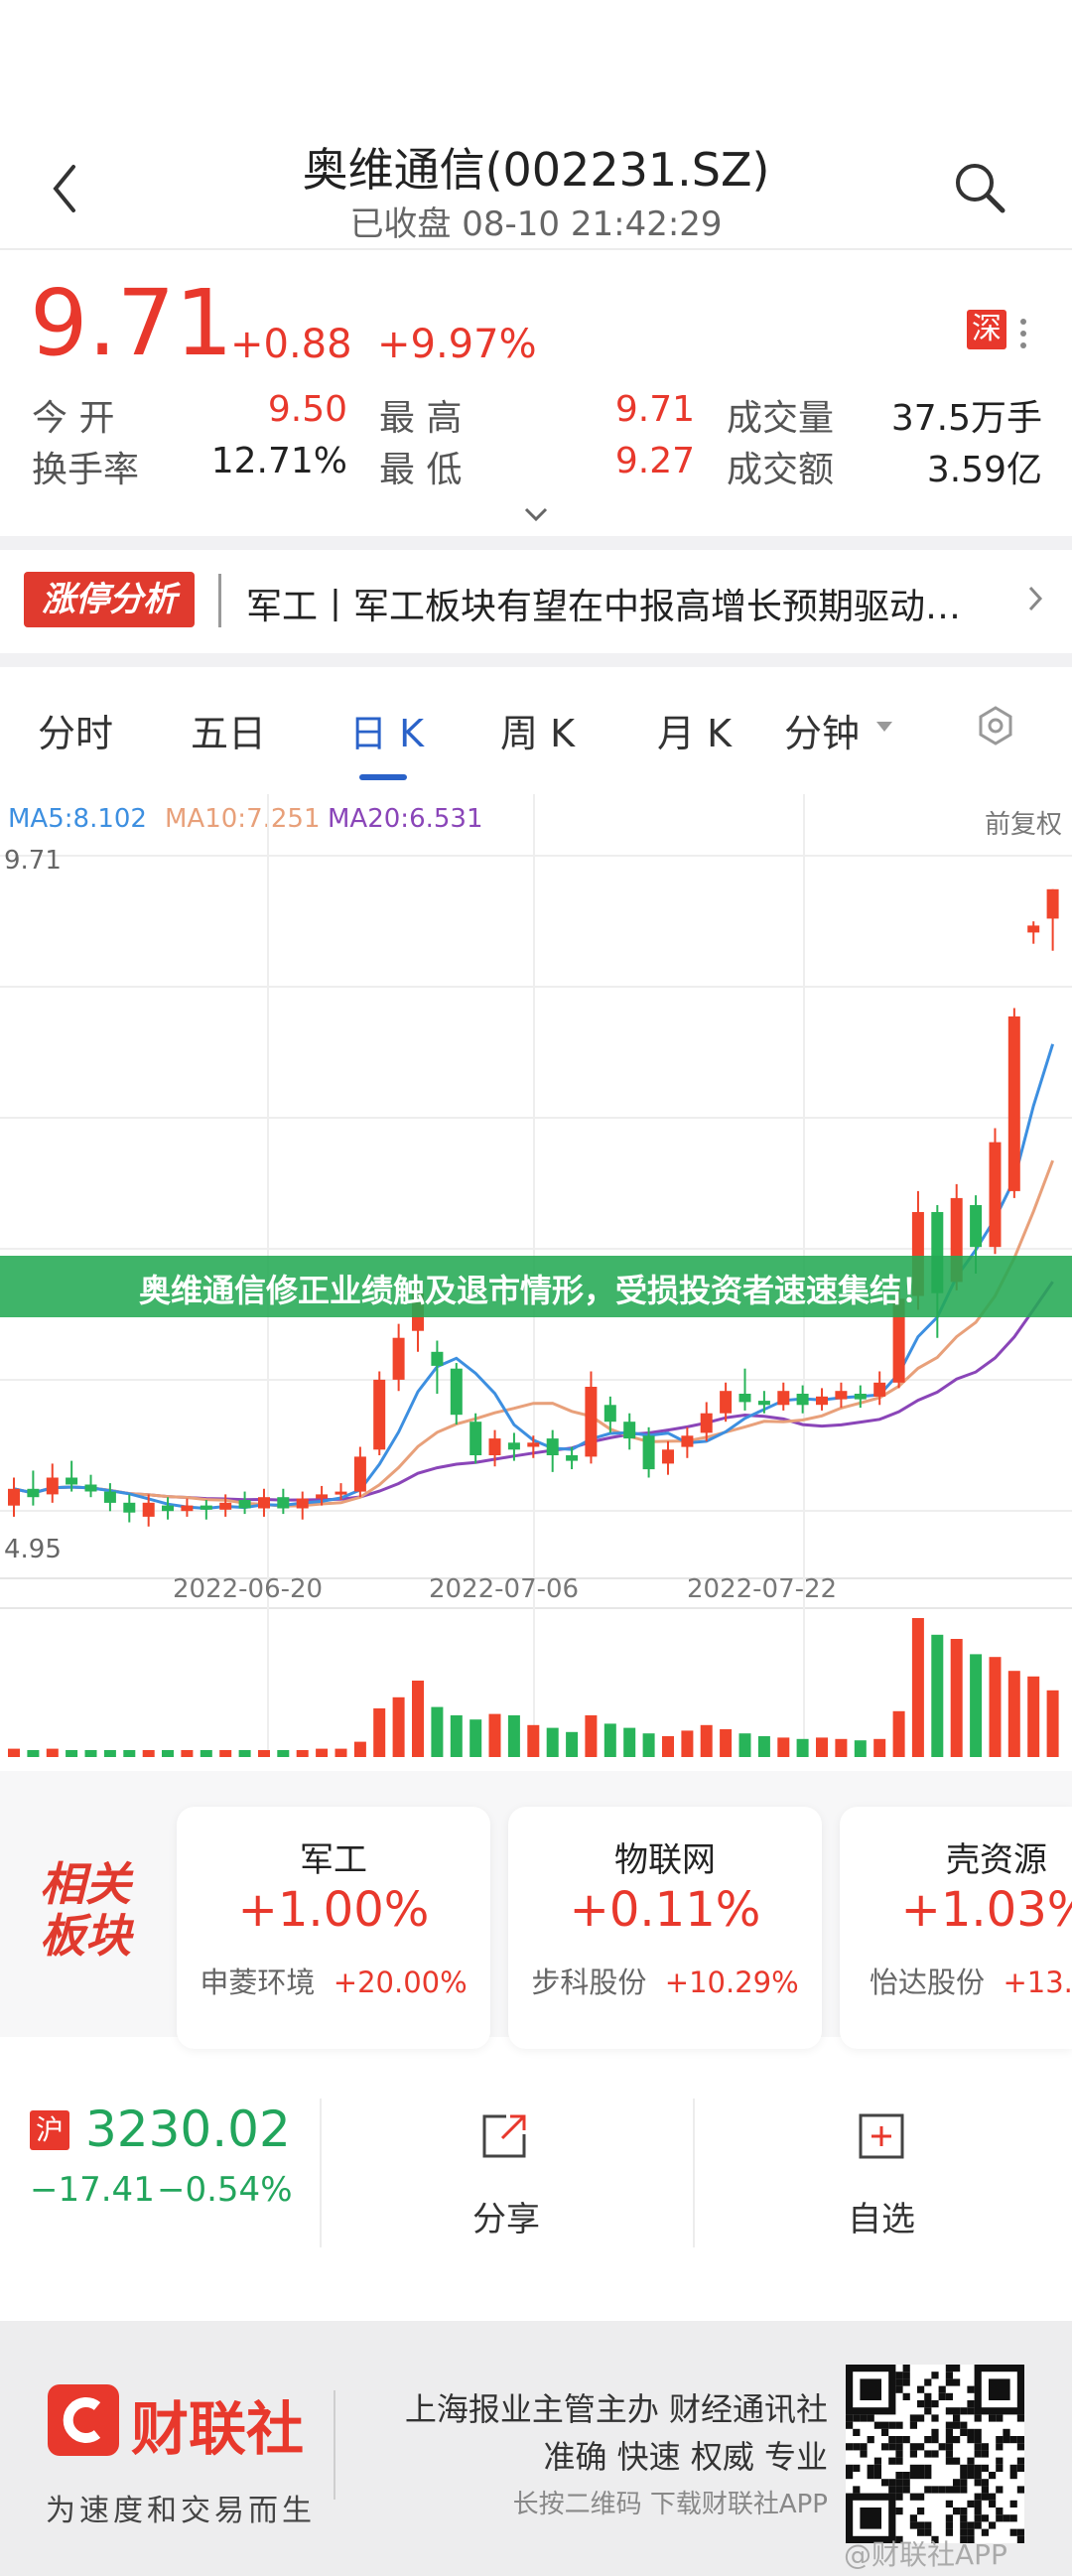 Image resolution: width=1072 pixels, height=2576 pixels. I want to click on sector-card: 壳资源 +1.03% 怡达股份 +13.8, so click(956, 1928).